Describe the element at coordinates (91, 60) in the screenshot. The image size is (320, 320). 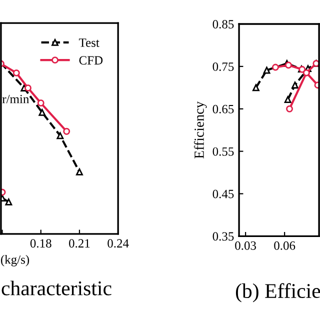
I see `legend-label: CFD` at that location.